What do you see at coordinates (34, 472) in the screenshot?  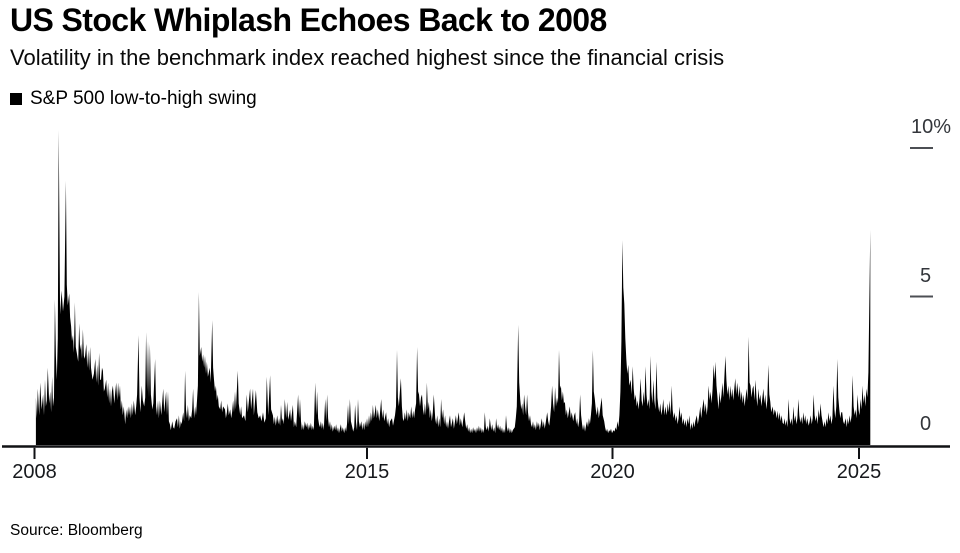 I see `x-axis-label-2008: 2008` at bounding box center [34, 472].